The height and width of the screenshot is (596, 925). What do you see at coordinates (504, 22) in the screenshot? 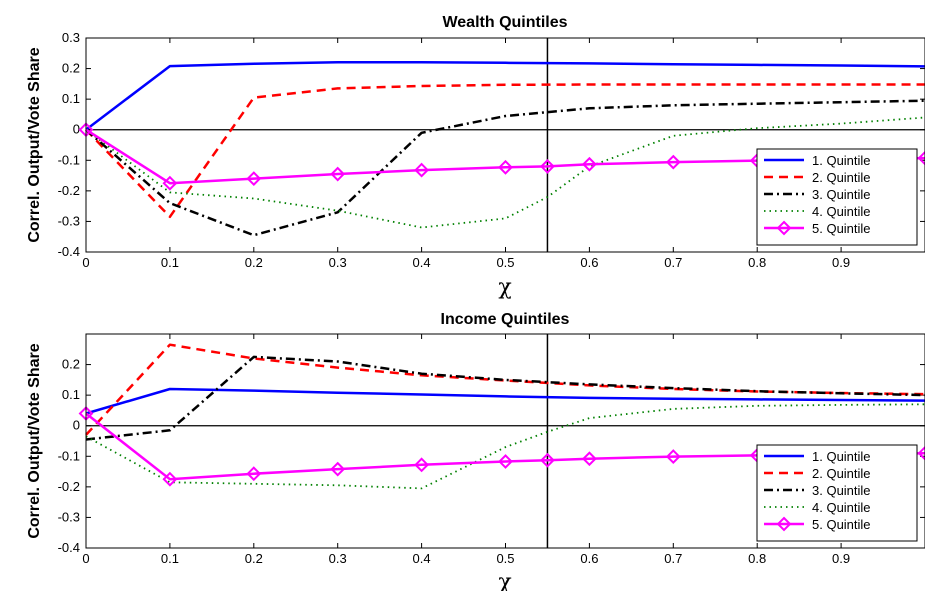
I see `wealth-chart-title: Wealth Quintiles` at bounding box center [504, 22].